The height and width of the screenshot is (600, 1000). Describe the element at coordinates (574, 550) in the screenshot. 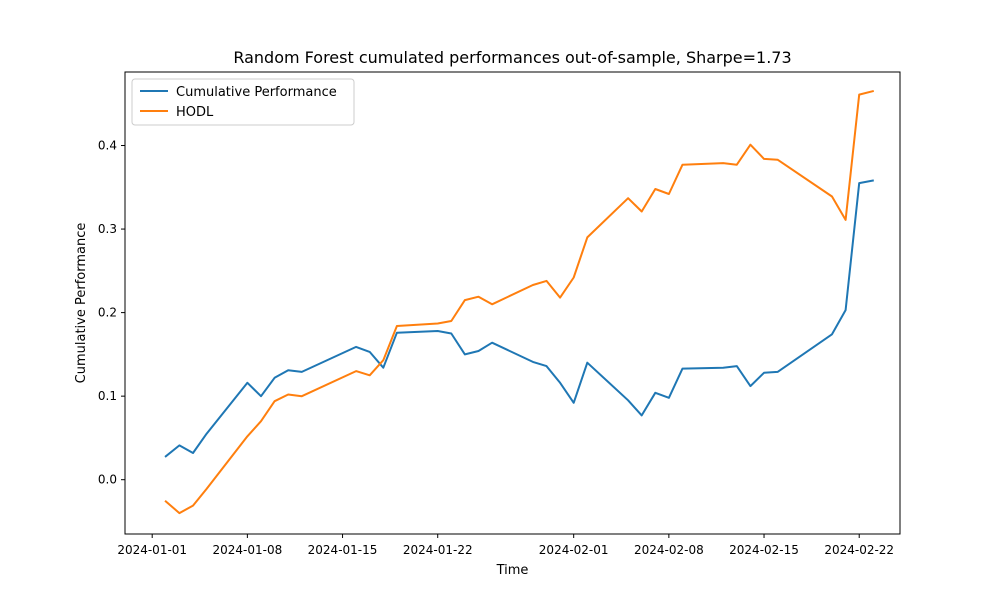

I see `x-tick-label: 2024-02-01` at that location.